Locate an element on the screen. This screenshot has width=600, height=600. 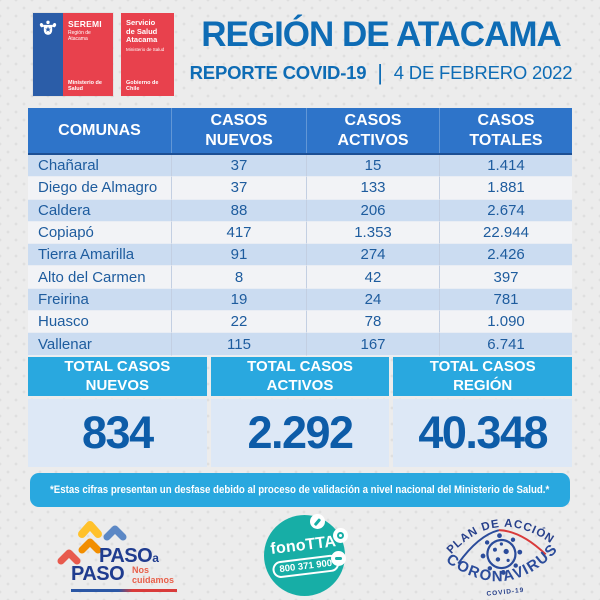
headset-icon is located at coordinates (340, 535).